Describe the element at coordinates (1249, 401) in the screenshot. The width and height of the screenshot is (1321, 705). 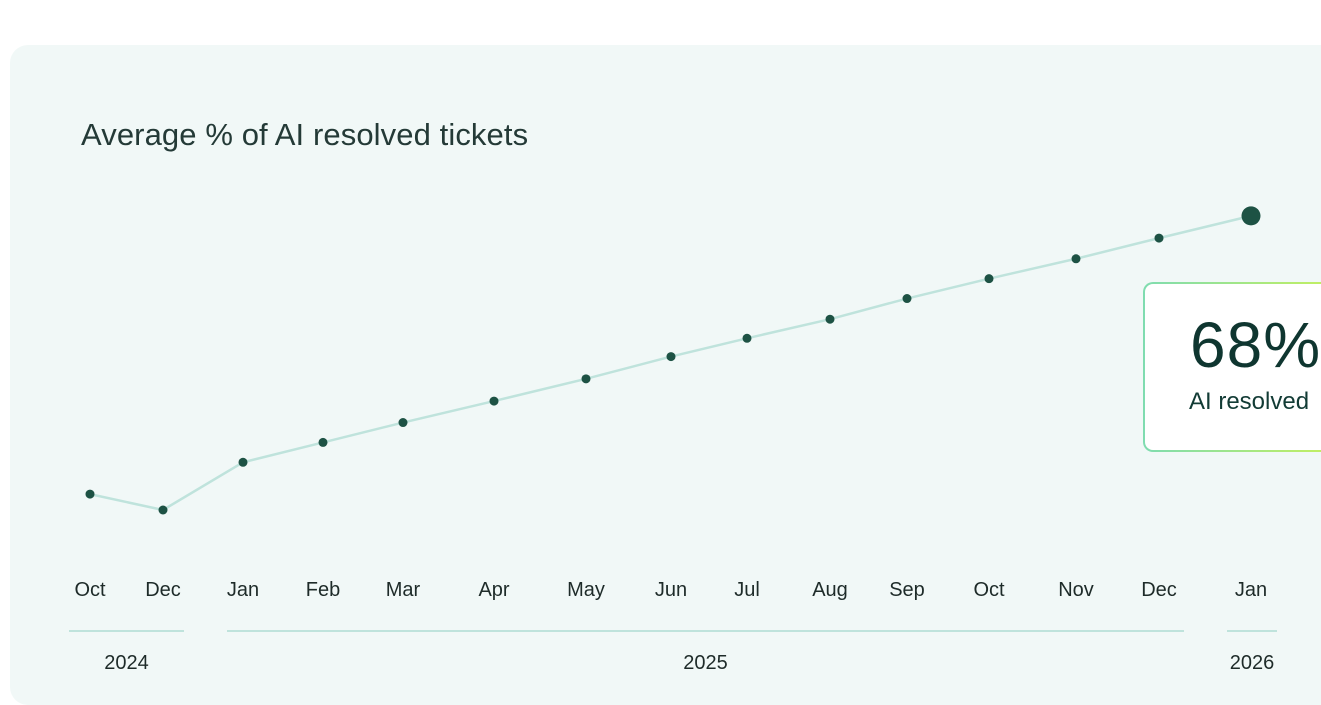
I see `callout-label: AI resolved` at that location.